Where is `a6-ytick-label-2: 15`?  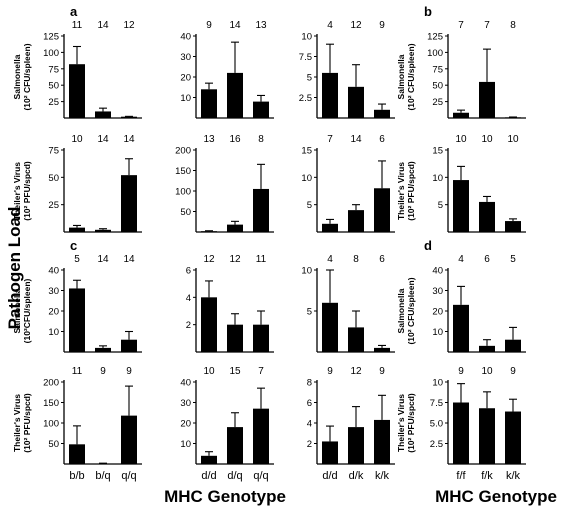 a6-ytick-label-2: 15 is located at coordinates (306, 151).